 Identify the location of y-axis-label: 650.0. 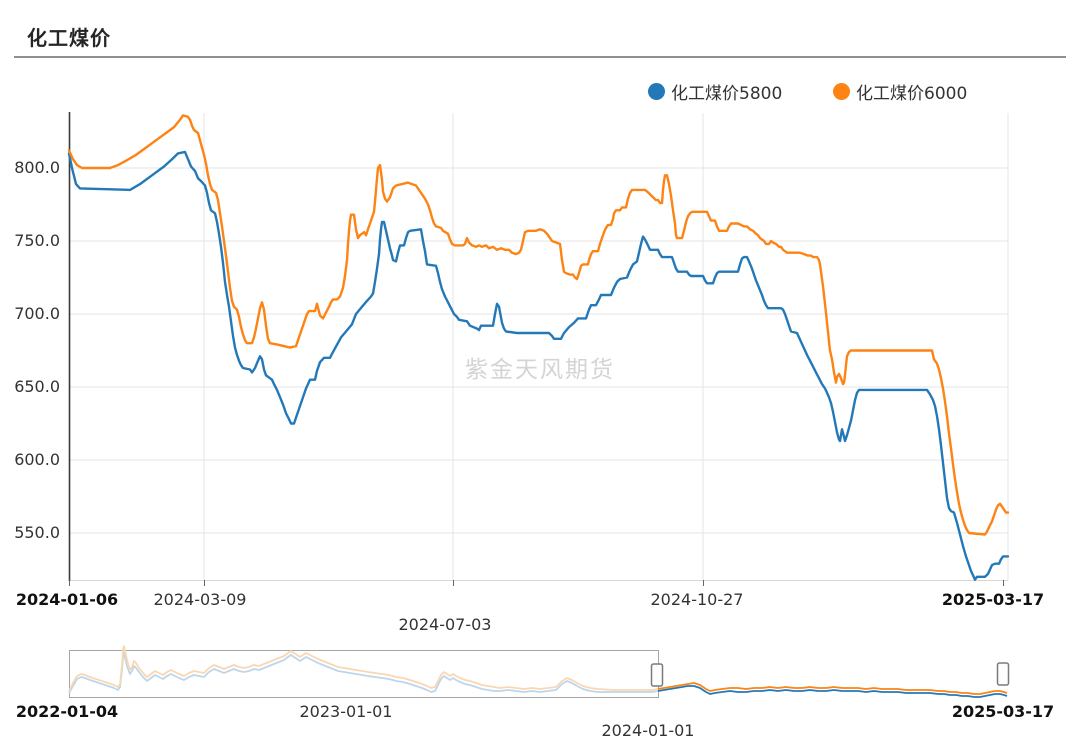
(37, 386).